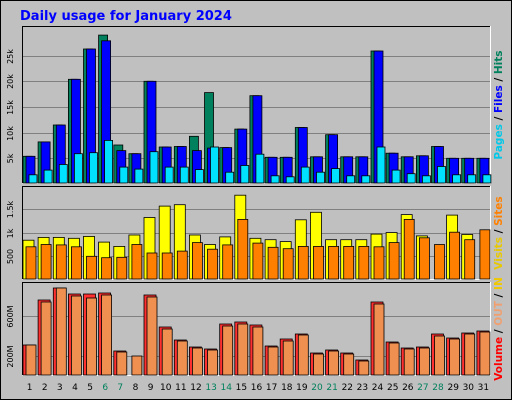  Describe the element at coordinates (271, 388) in the screenshot. I see `x-tick-label: 17` at that location.